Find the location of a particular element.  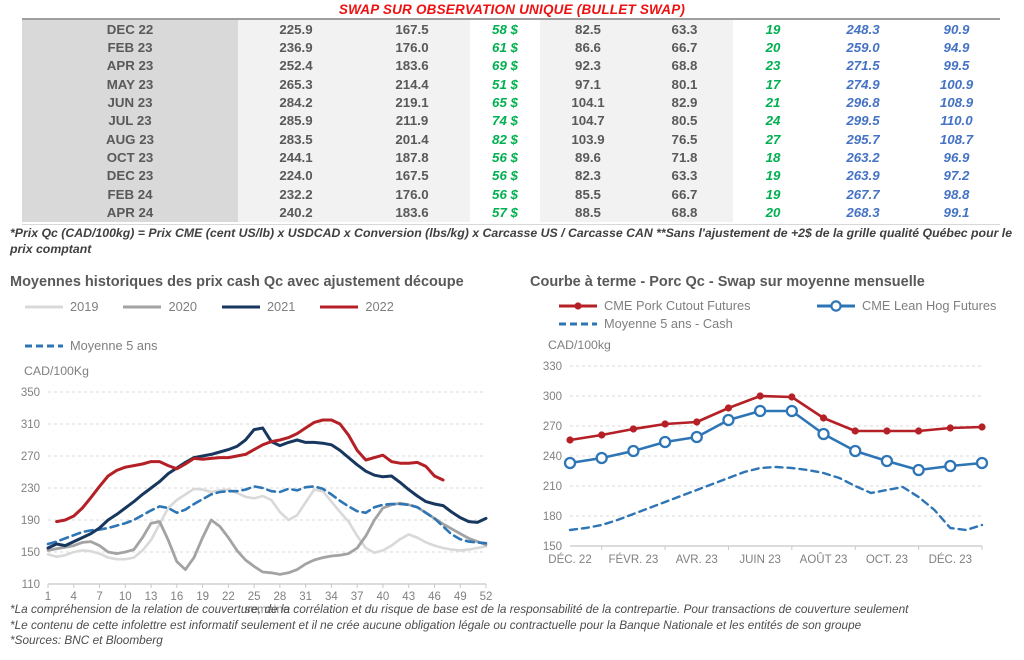

svg-text: 22 is located at coordinates (228, 597).